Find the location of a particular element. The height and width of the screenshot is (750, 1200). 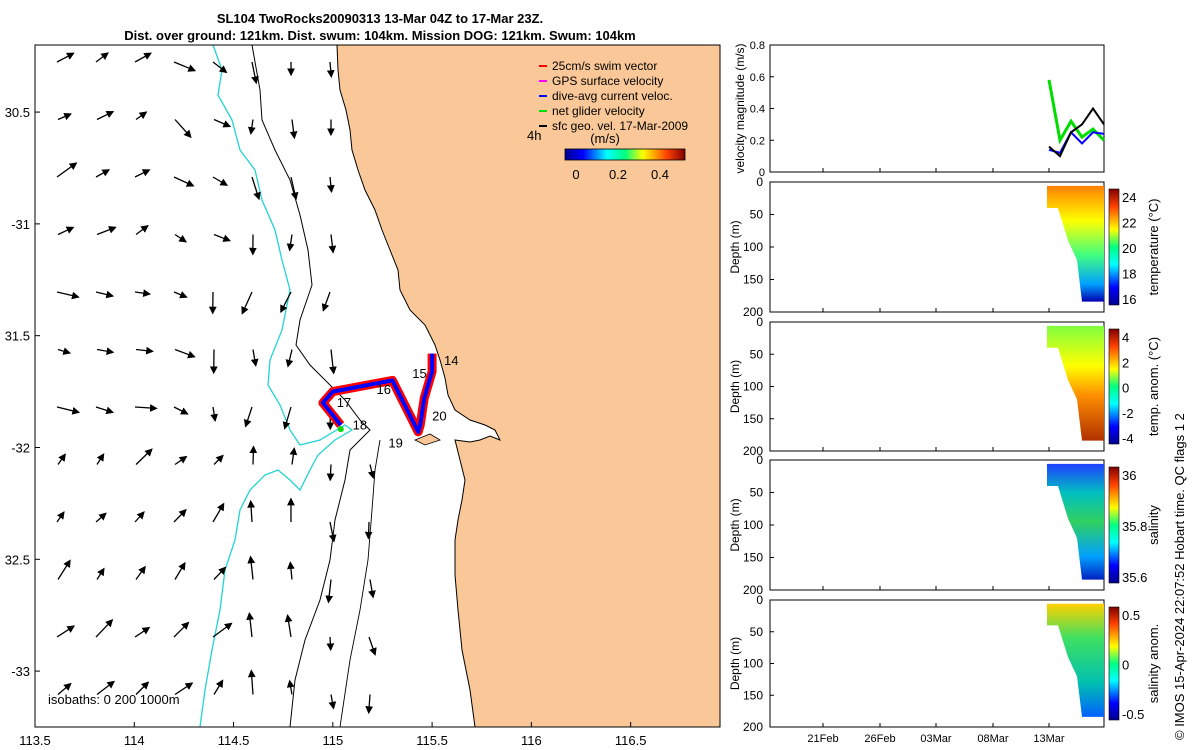

colorbar-tick-label: 35.8 is located at coordinates (1134, 526).